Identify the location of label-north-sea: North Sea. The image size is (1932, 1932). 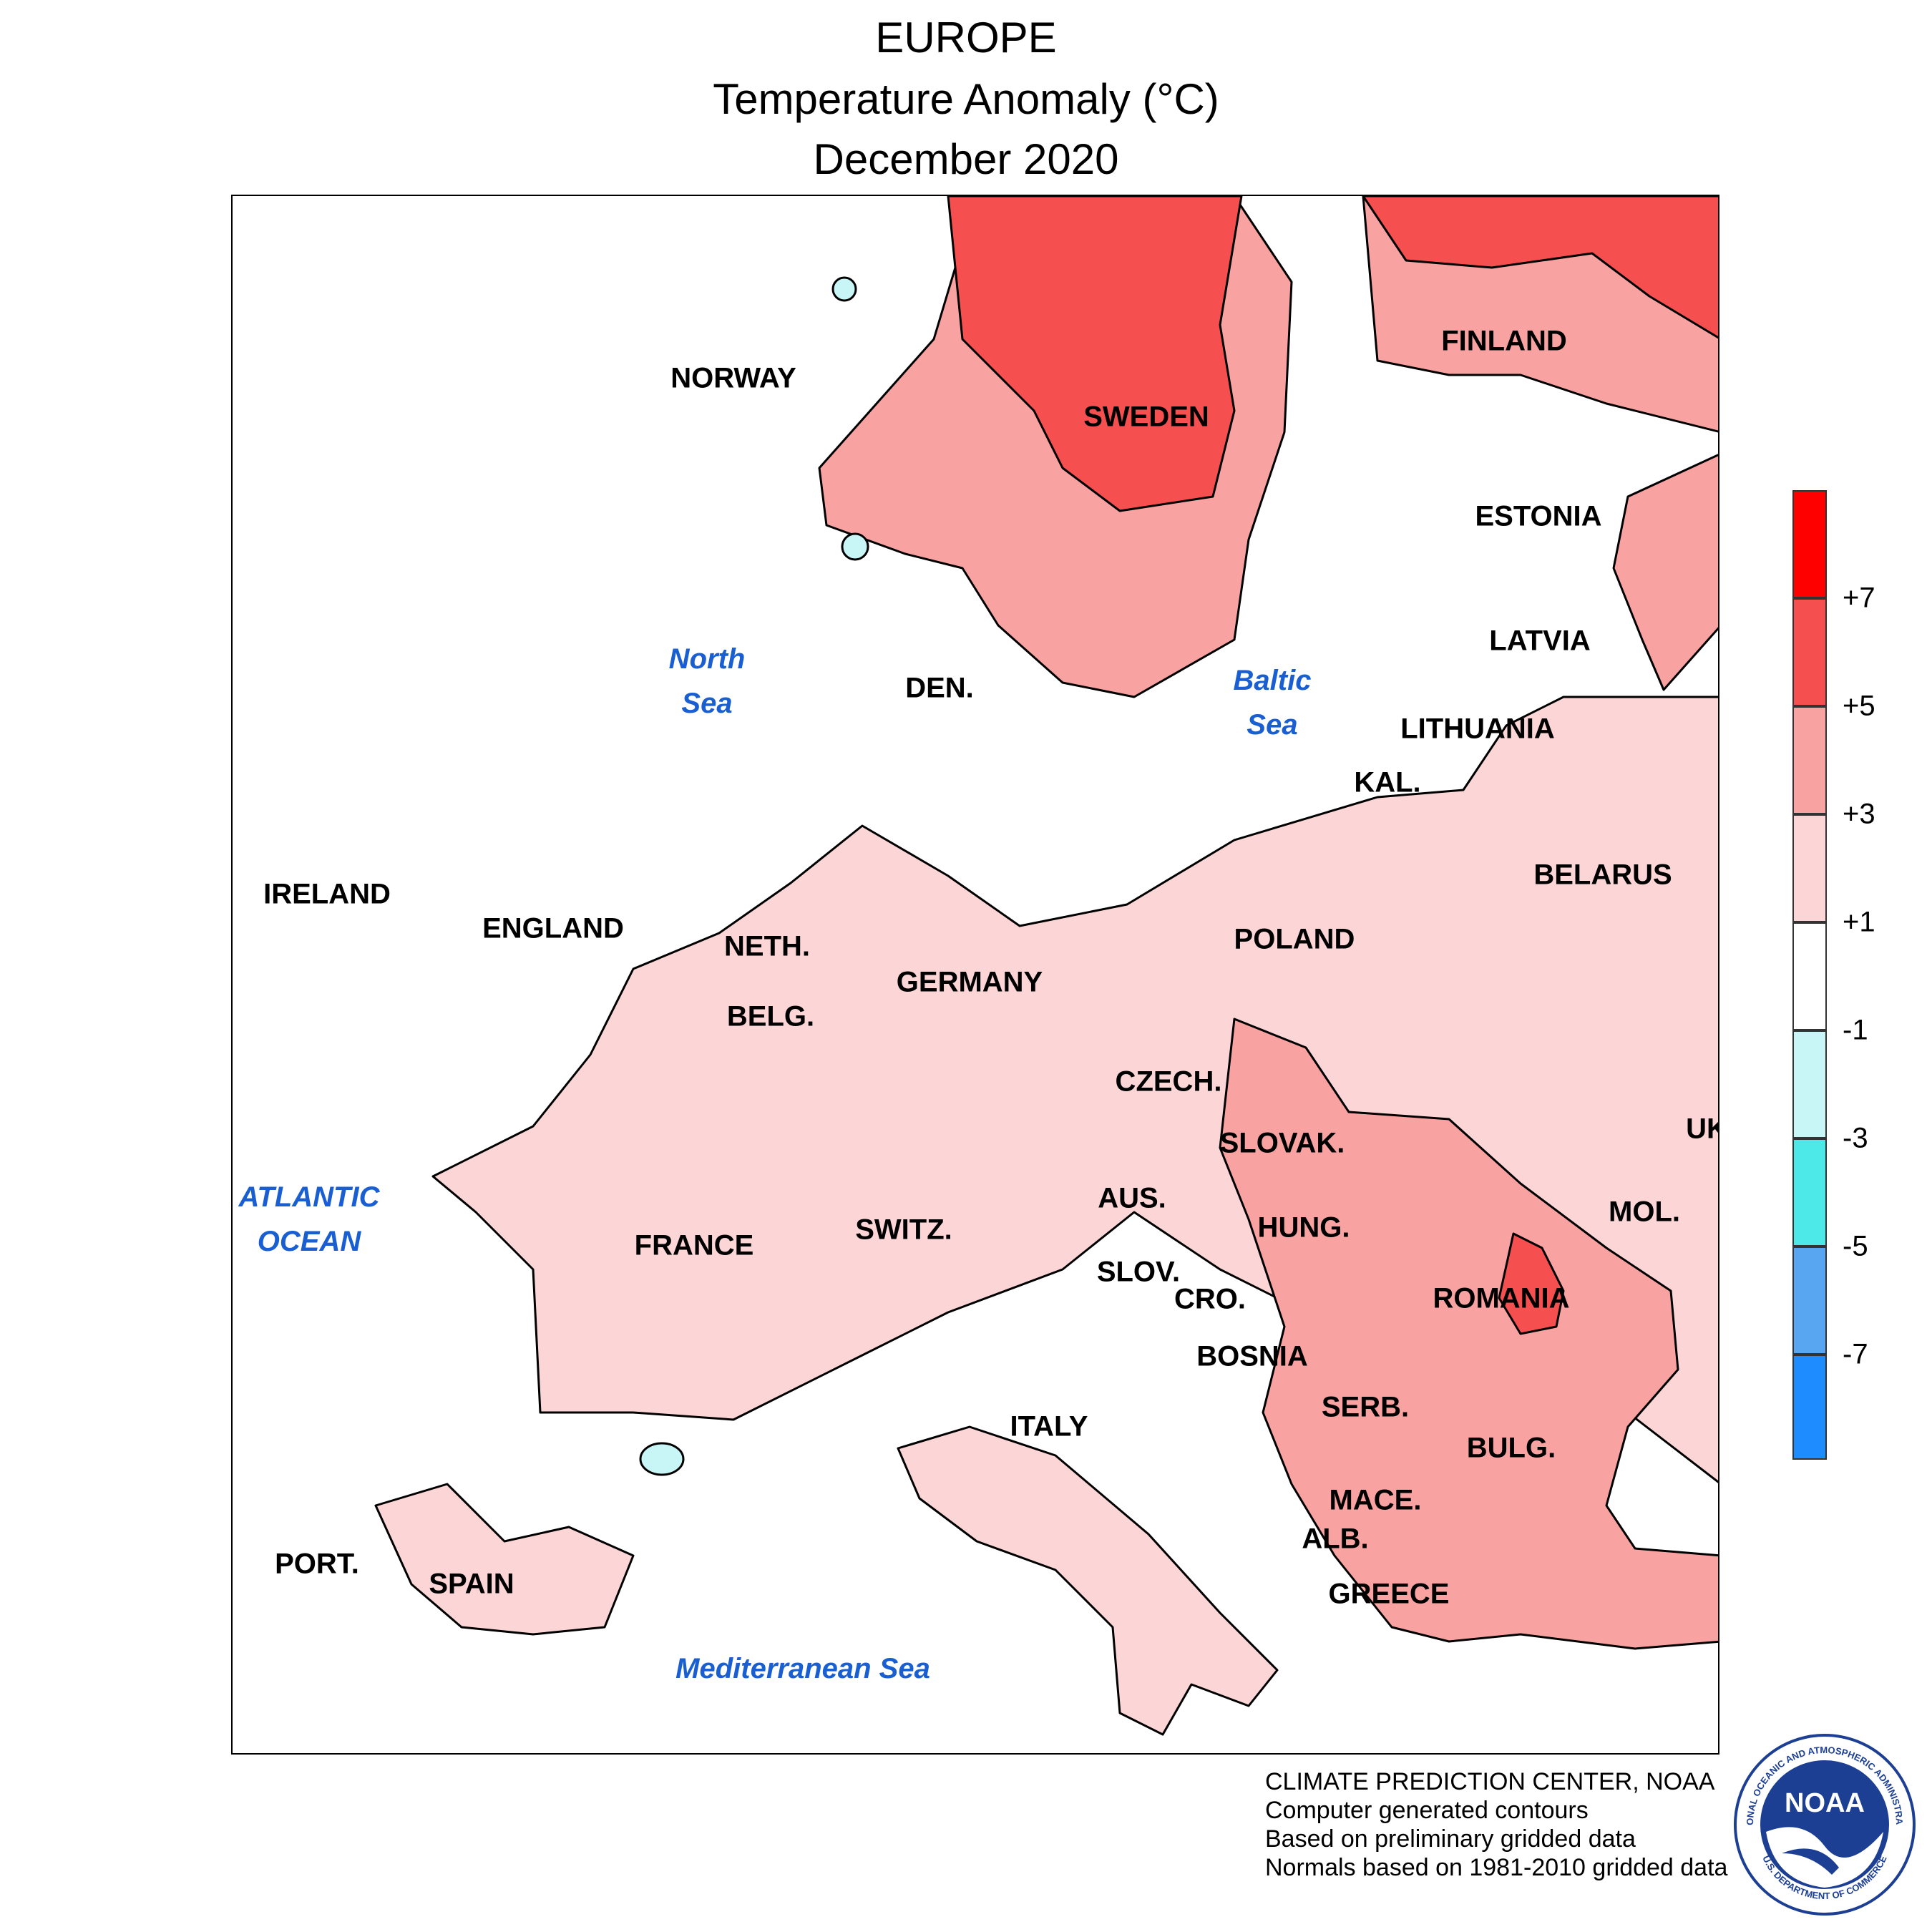
(707, 681).